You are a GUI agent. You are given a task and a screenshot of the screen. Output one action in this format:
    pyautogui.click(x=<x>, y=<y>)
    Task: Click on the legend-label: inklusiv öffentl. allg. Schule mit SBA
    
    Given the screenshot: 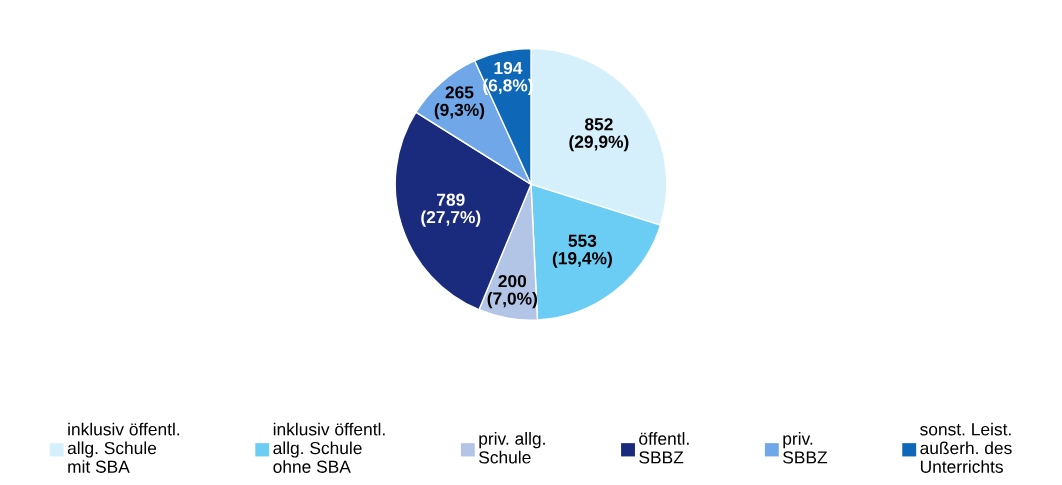 What is the action you would take?
    pyautogui.click(x=123, y=447)
    